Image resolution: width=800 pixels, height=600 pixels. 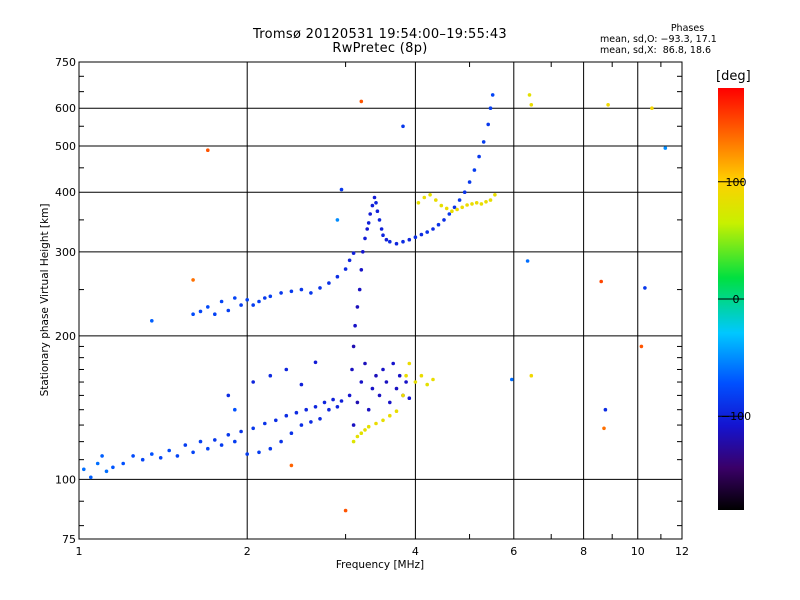 I want to click on y-axis-label: Stationary phase Virtual Height [km], so click(x=45, y=300).